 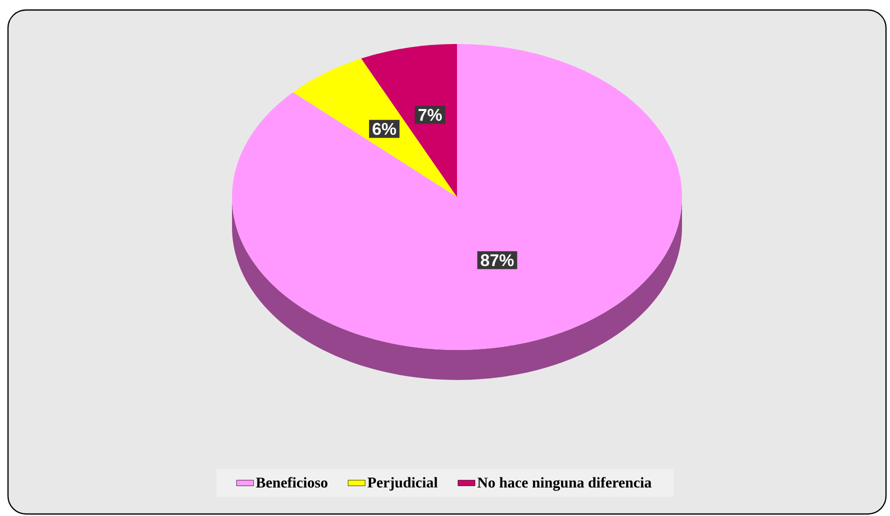 I want to click on data-label: 7%, so click(x=430, y=114).